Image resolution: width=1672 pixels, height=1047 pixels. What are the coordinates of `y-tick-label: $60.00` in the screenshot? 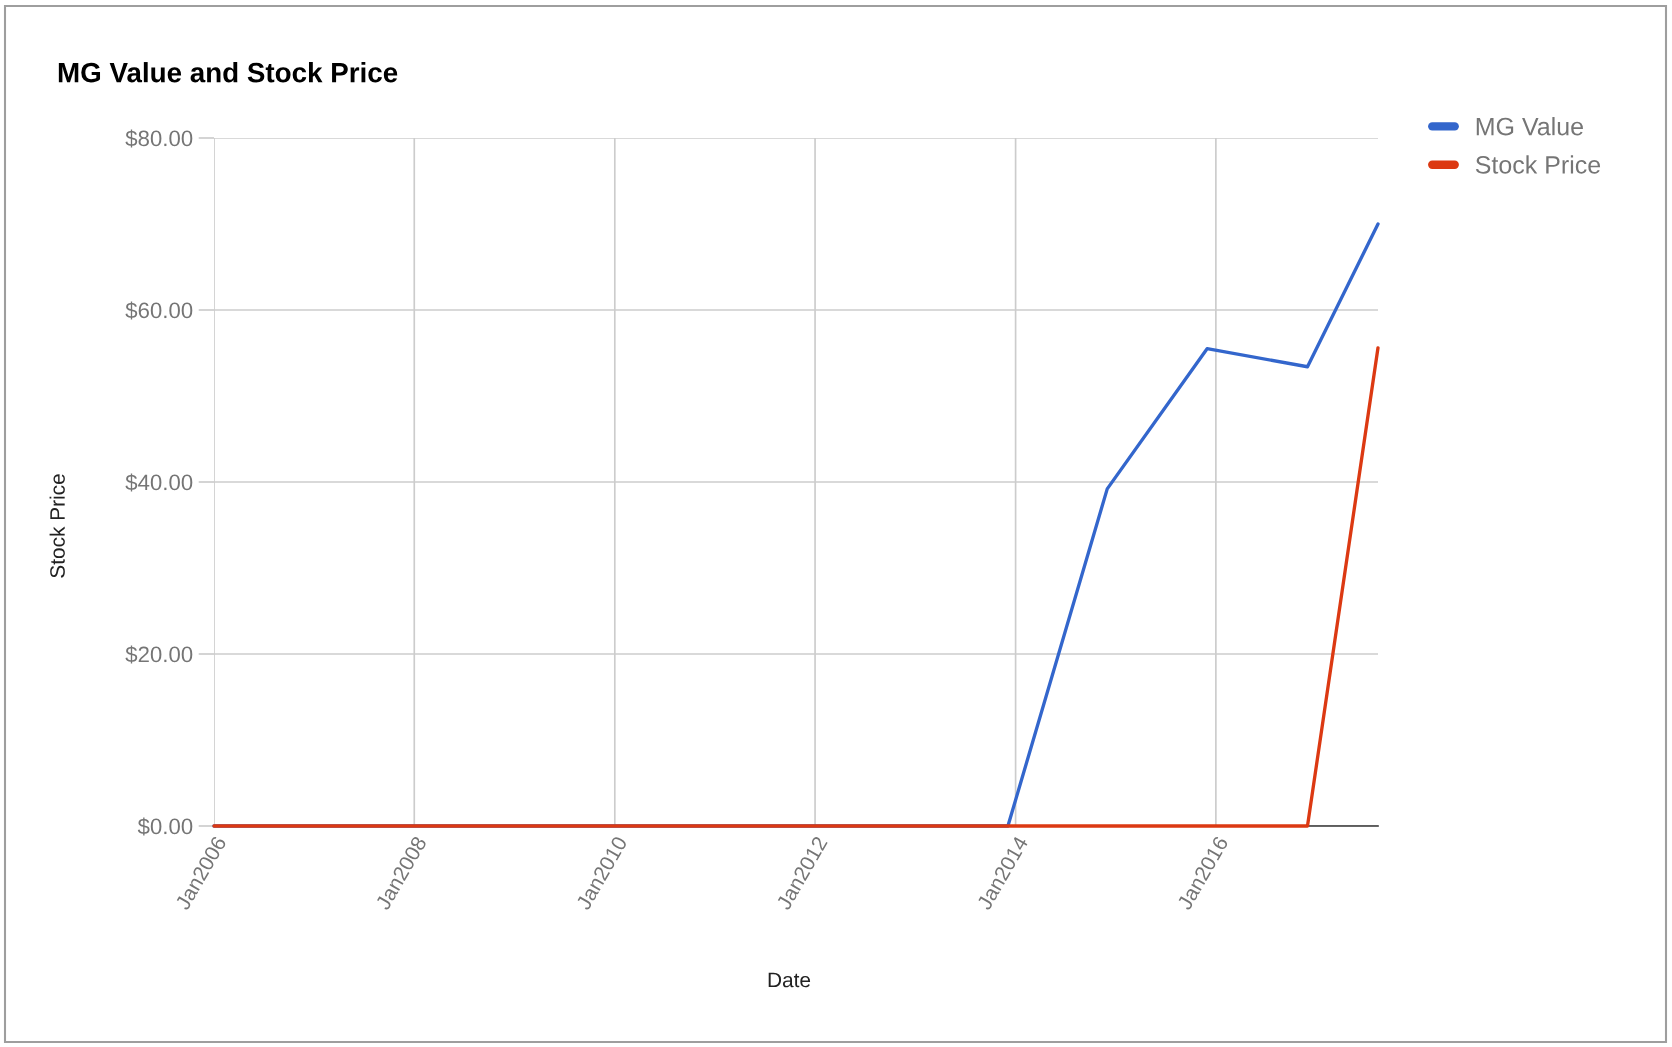 It's located at (159, 310).